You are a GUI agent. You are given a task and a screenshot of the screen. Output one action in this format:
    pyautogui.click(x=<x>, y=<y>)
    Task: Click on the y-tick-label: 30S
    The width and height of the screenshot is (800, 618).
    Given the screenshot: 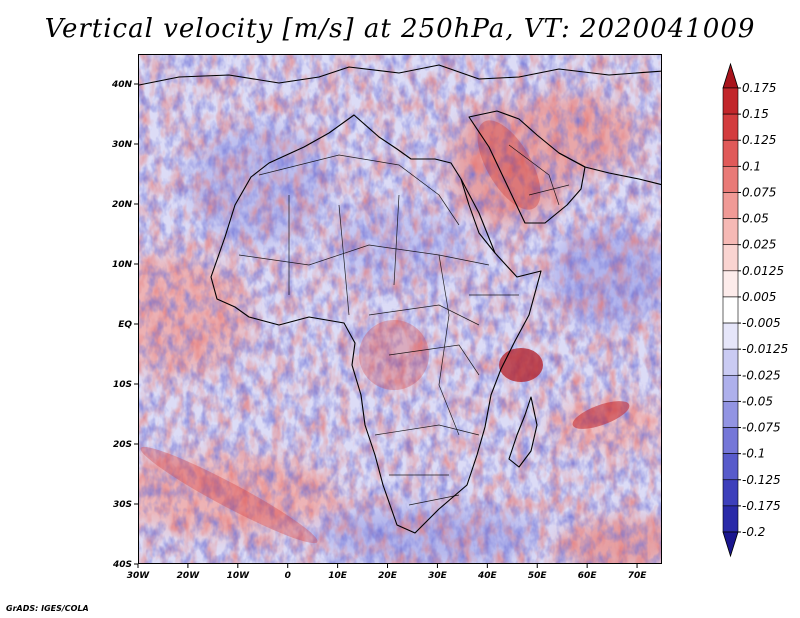 What is the action you would take?
    pyautogui.click(x=122, y=505)
    